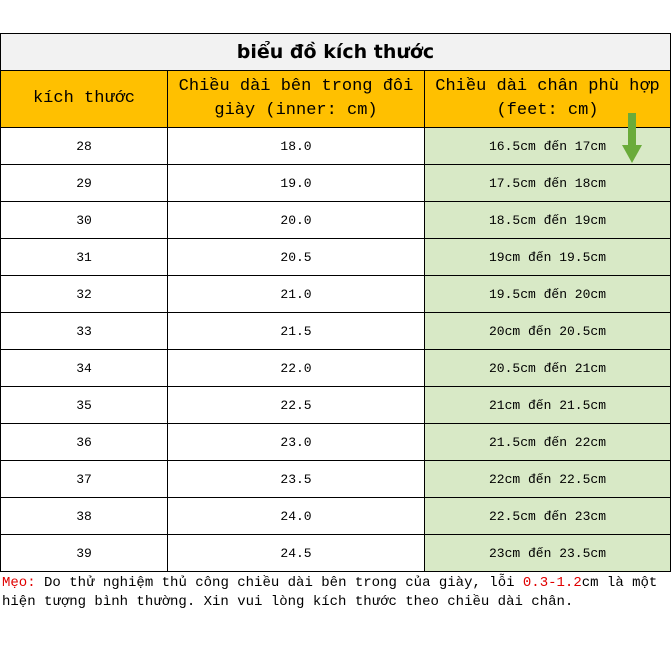 The height and width of the screenshot is (671, 671). What do you see at coordinates (296, 331) in the screenshot?
I see `table-cell: 21.5` at bounding box center [296, 331].